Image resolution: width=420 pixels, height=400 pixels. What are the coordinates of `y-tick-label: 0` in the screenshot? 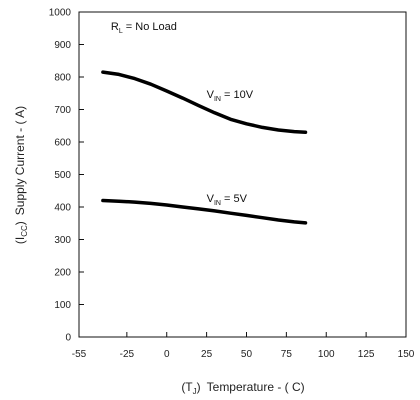 It's located at (68, 338).